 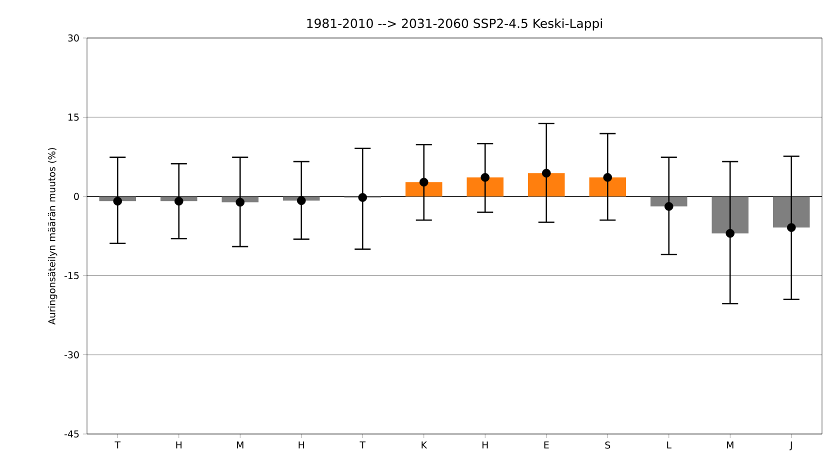 I want to click on x-tick-label: L, so click(x=669, y=445).